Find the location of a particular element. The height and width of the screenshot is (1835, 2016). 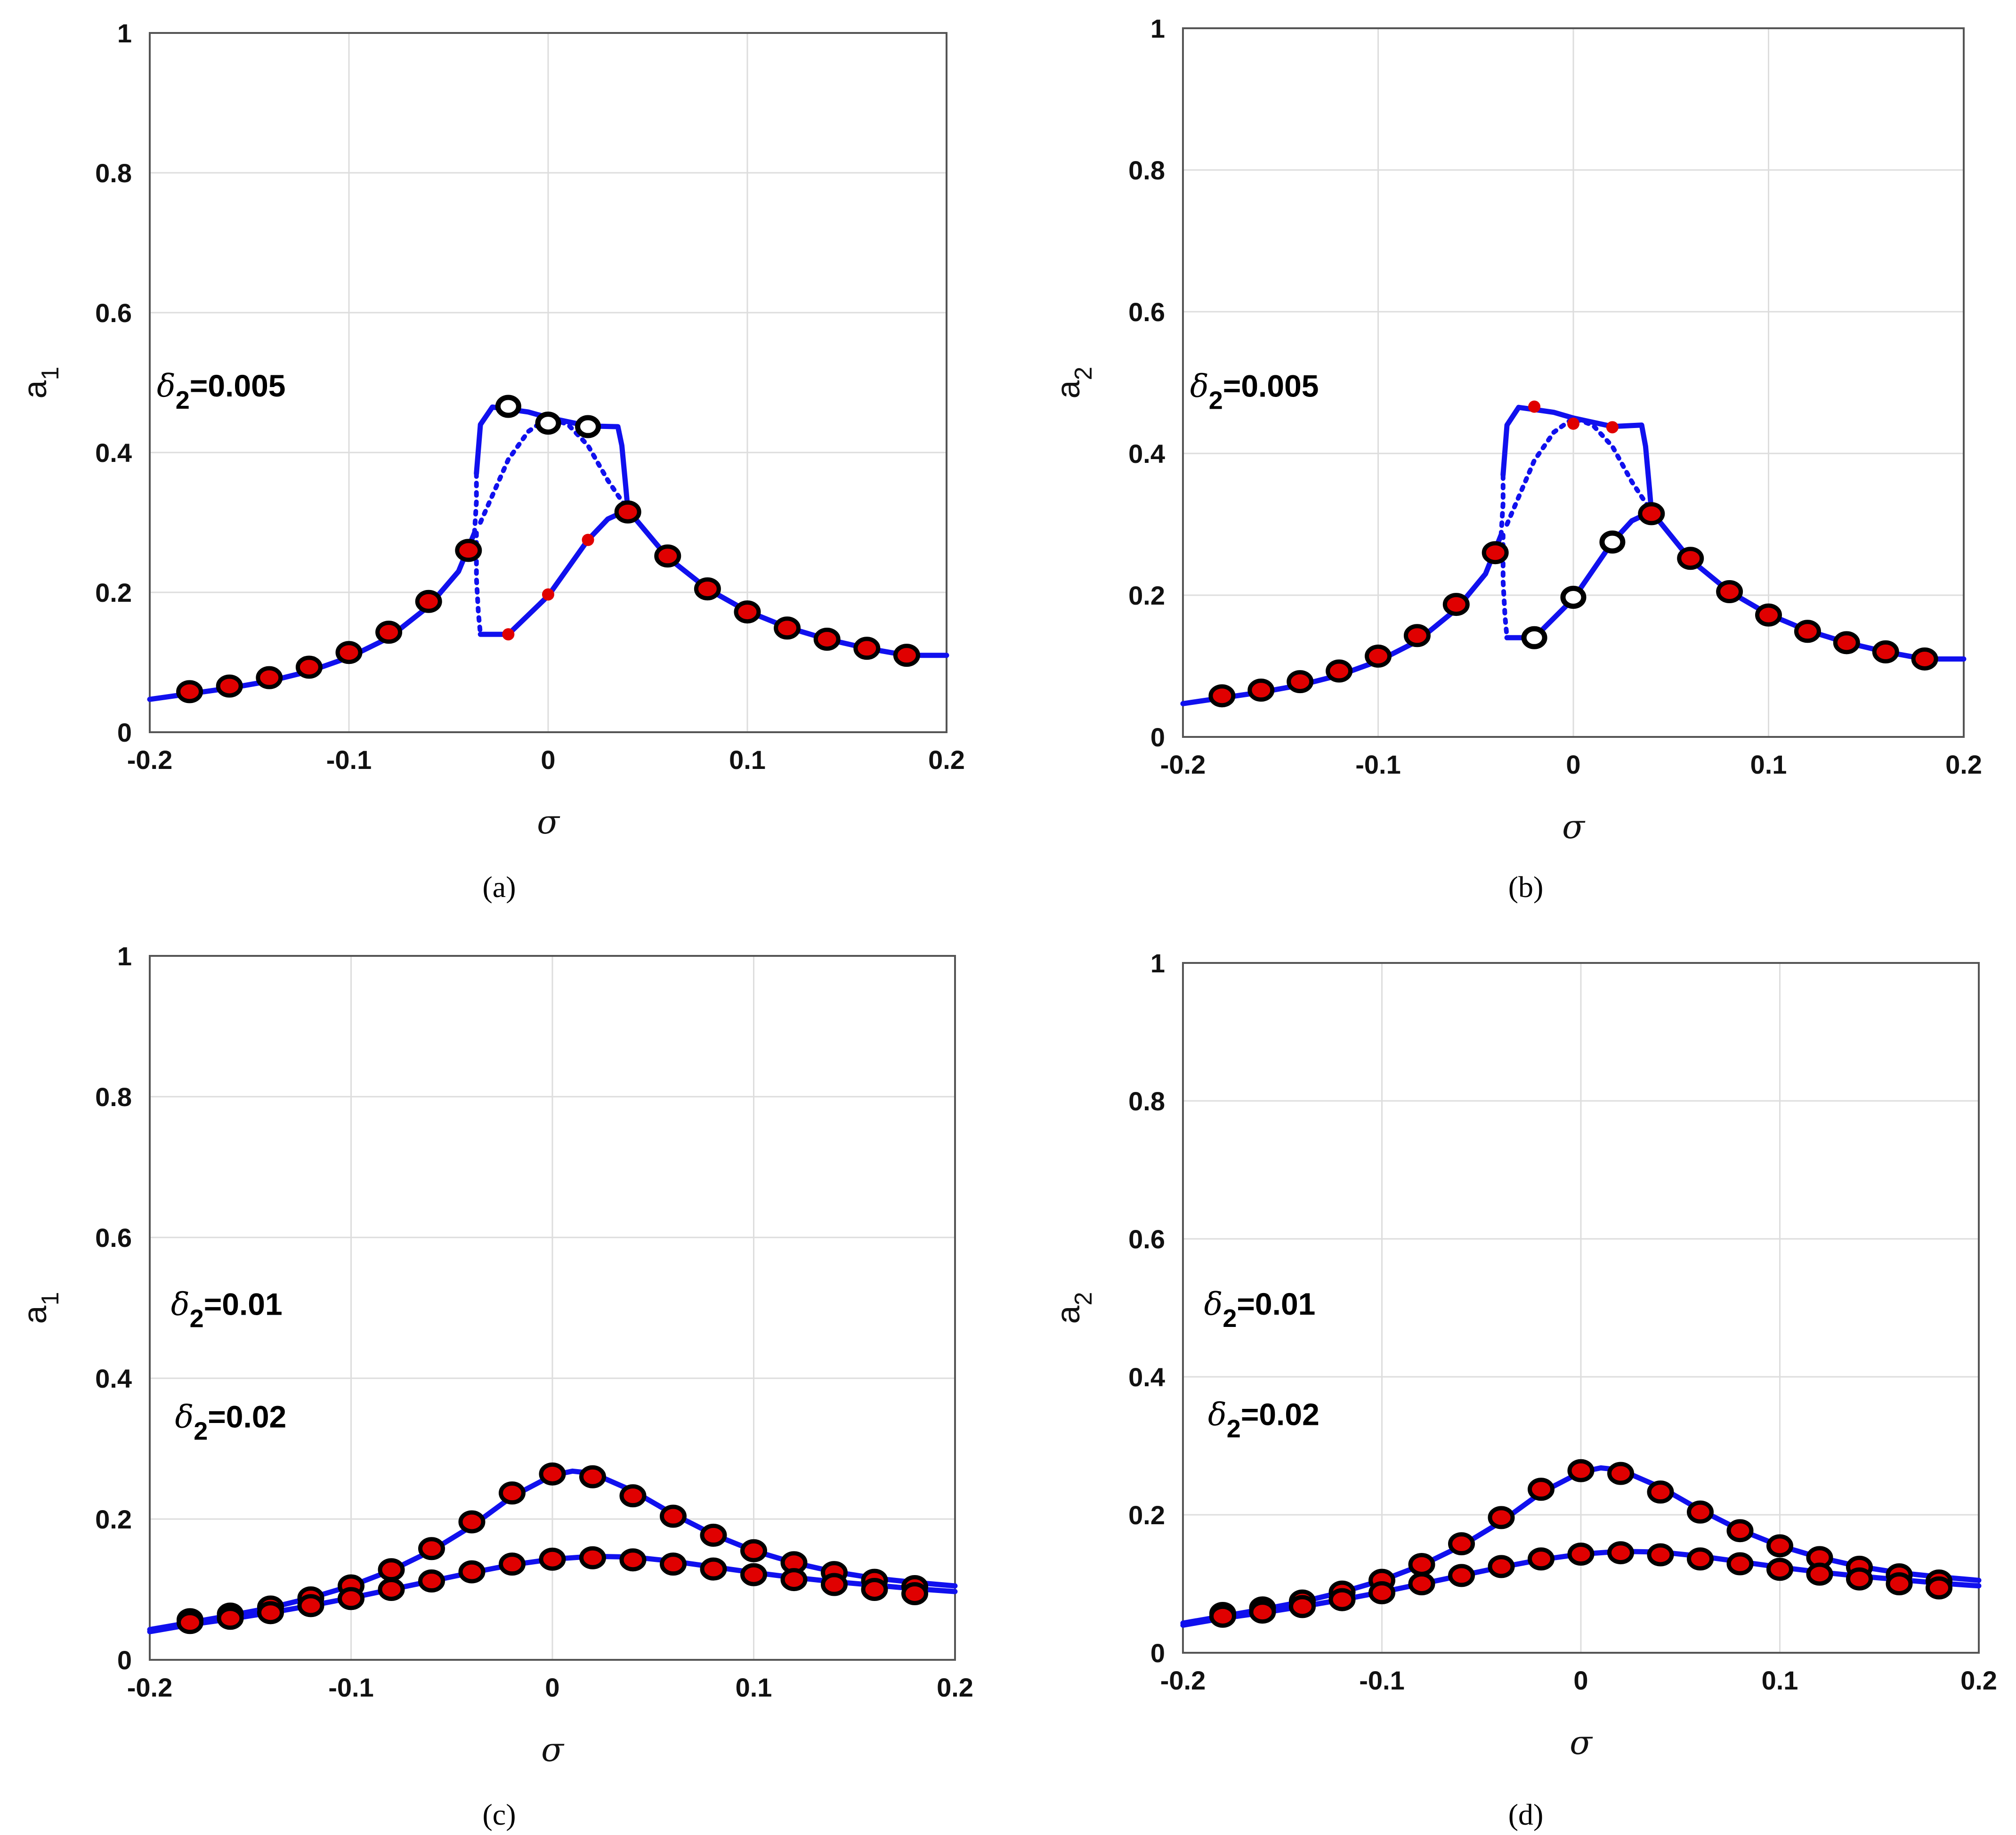

panel-label: (b) is located at coordinates (1526, 887).